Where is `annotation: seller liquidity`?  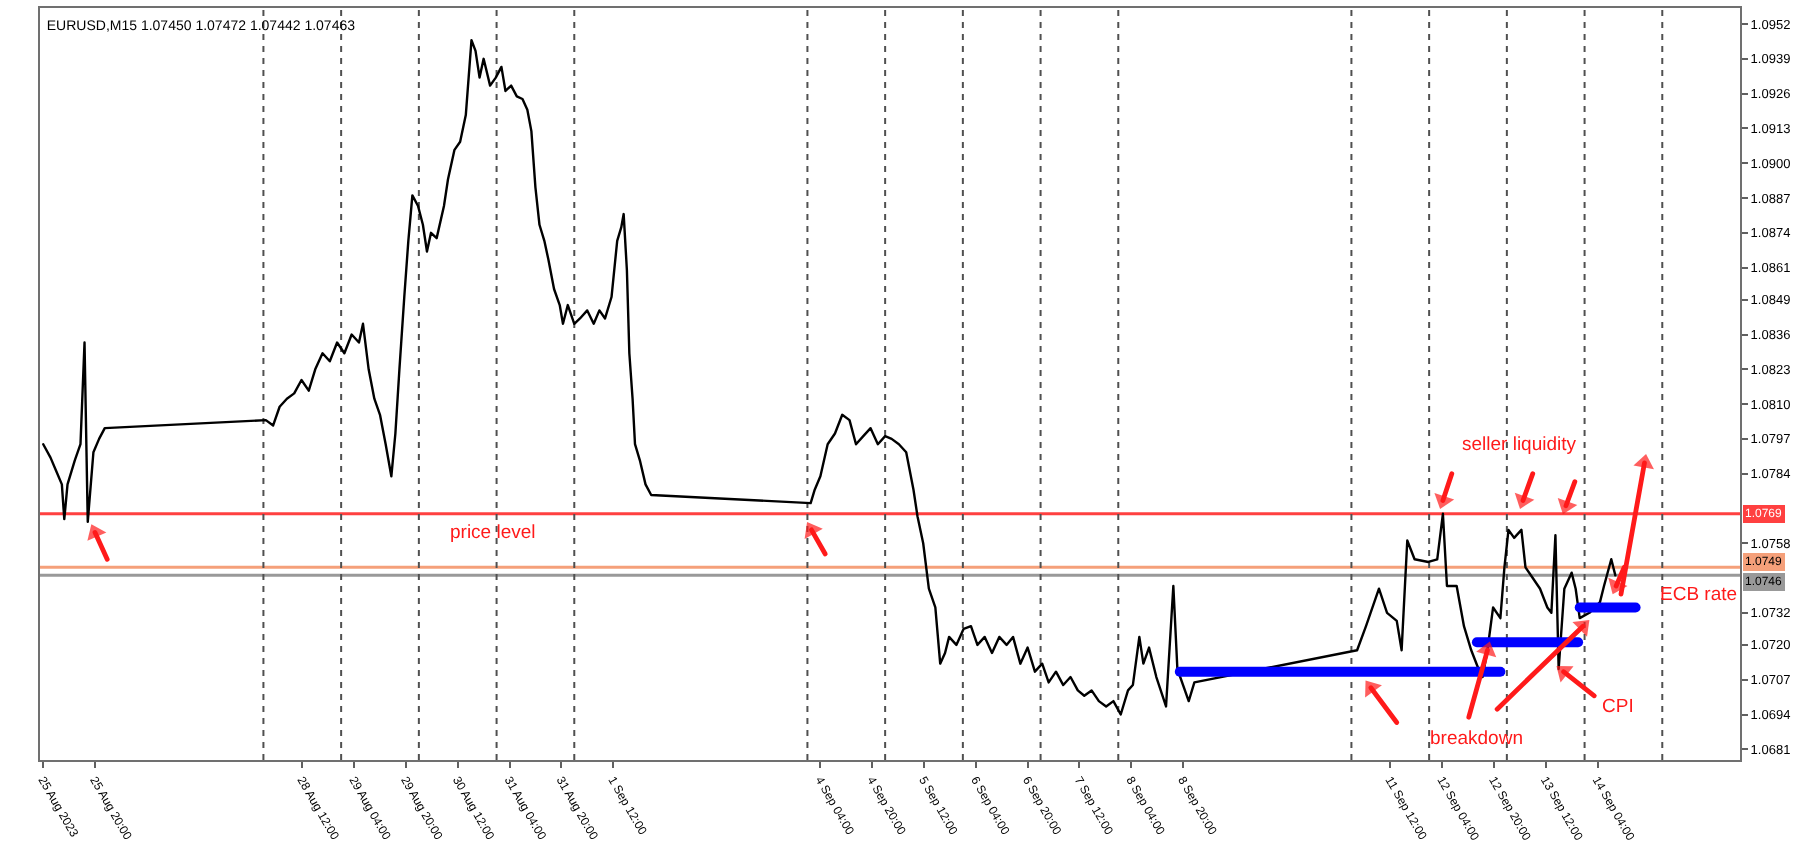
annotation: seller liquidity is located at coordinates (1519, 445).